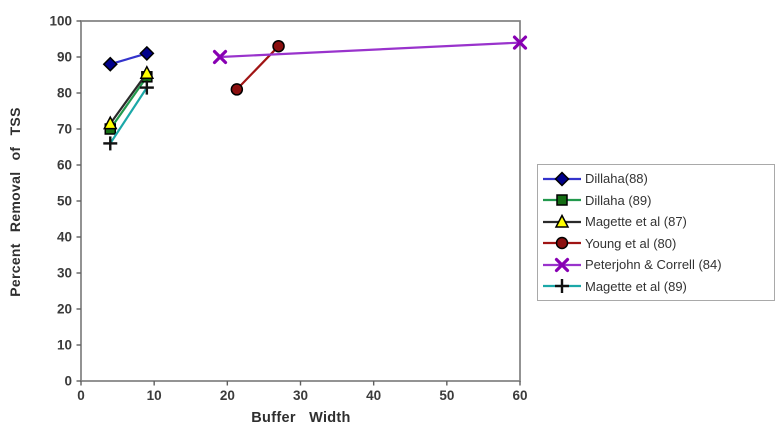 This screenshot has height=445, width=778. Describe the element at coordinates (616, 179) in the screenshot. I see `legend-label: Dillaha(88)` at that location.